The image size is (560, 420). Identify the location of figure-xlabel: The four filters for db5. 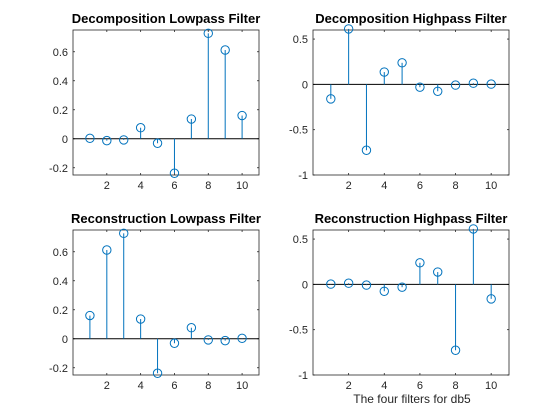
(412, 399).